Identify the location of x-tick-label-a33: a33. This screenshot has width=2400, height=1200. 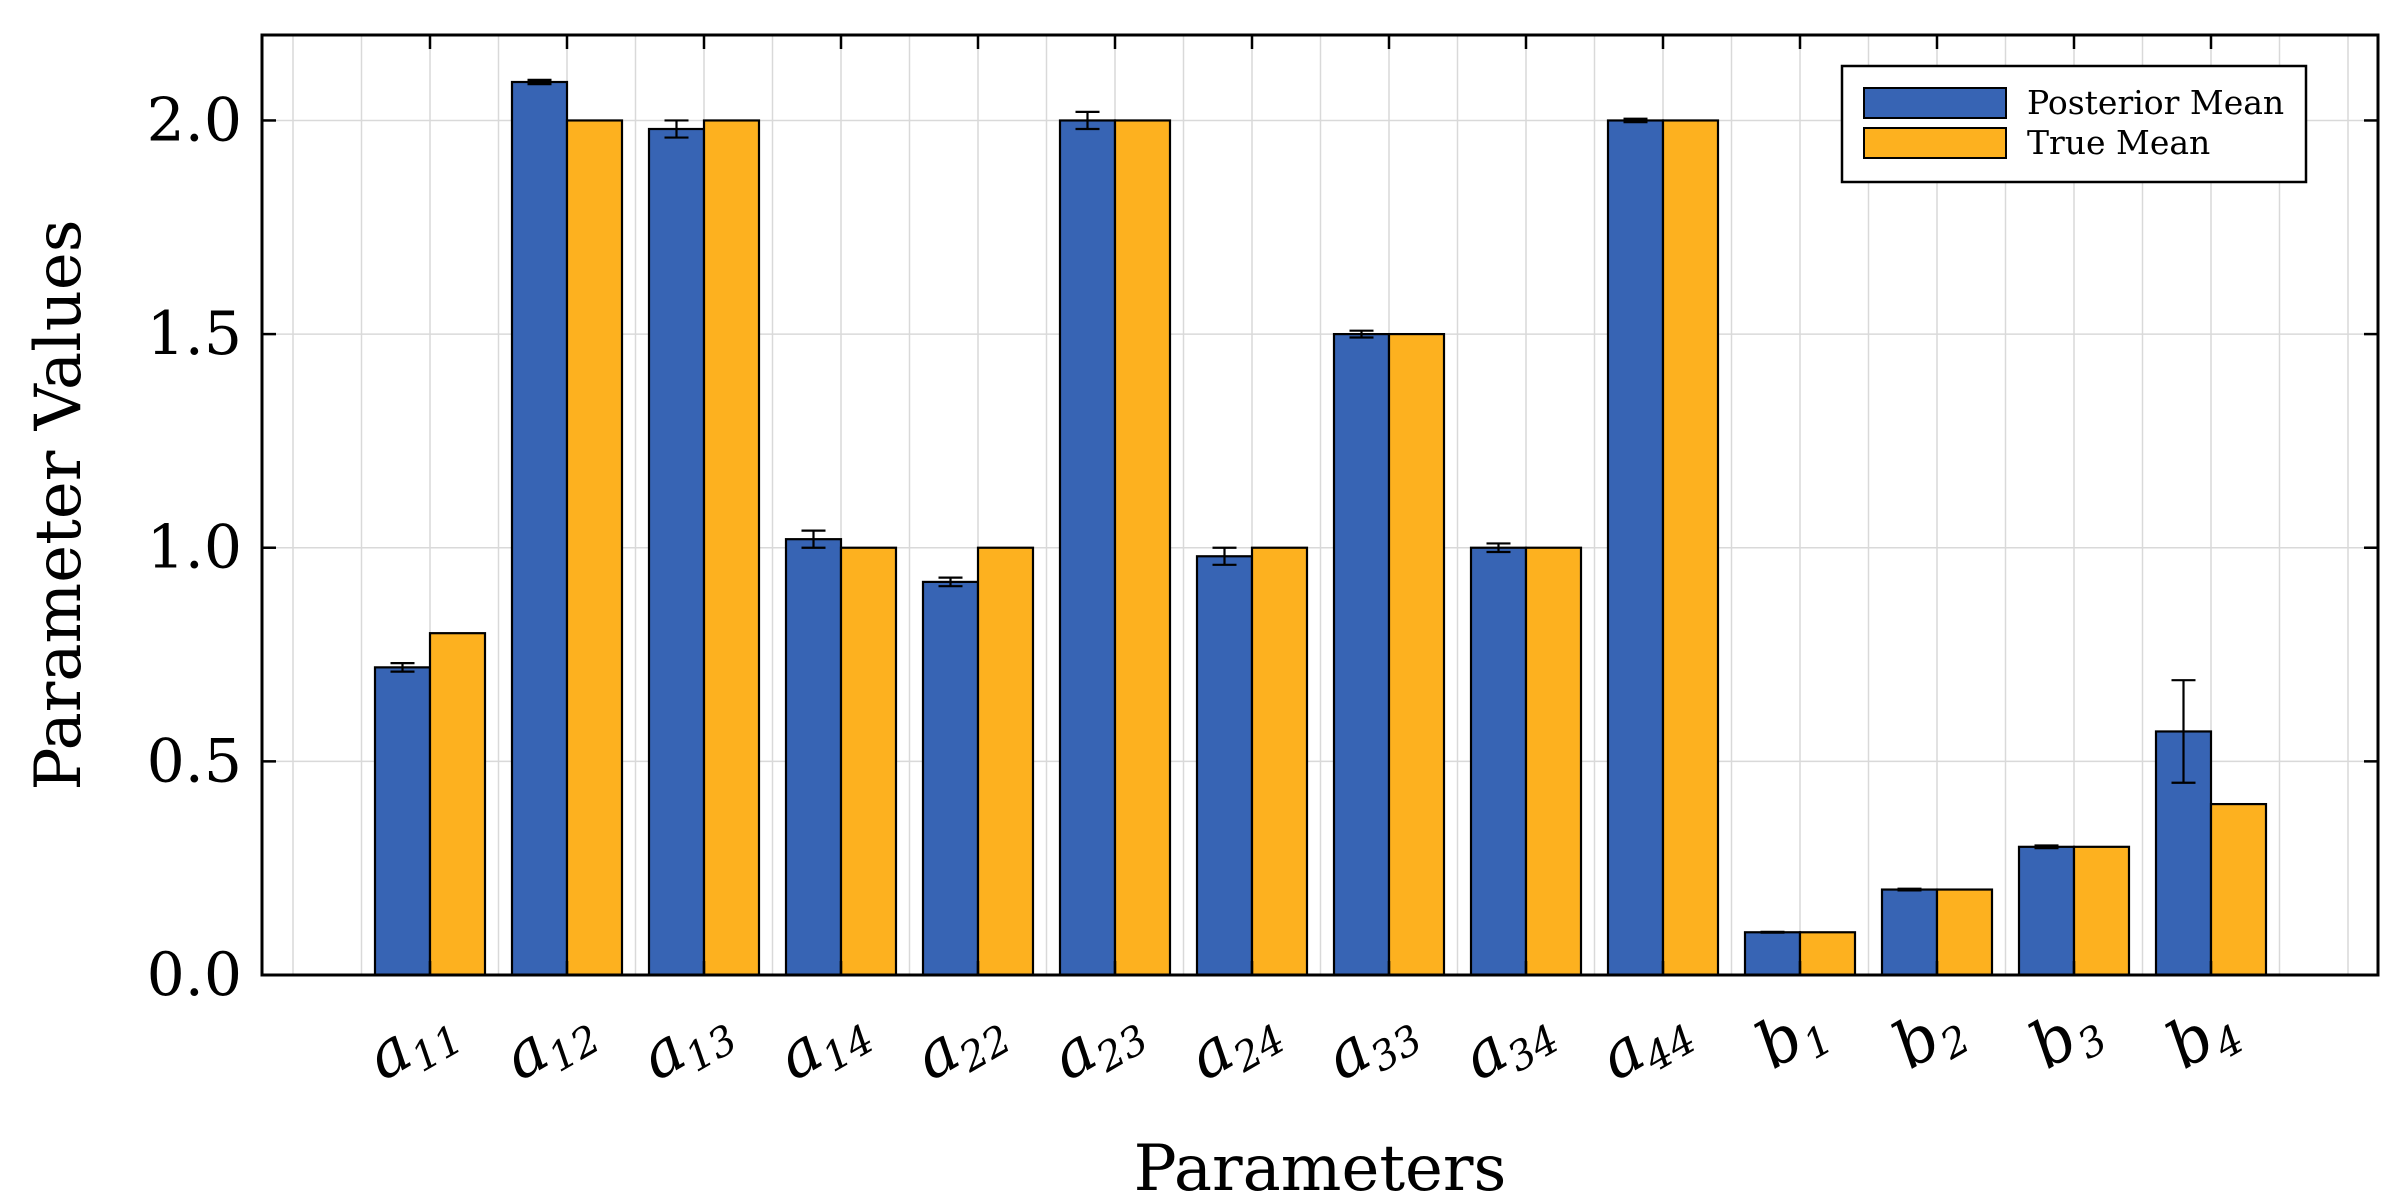
(1371, 1044).